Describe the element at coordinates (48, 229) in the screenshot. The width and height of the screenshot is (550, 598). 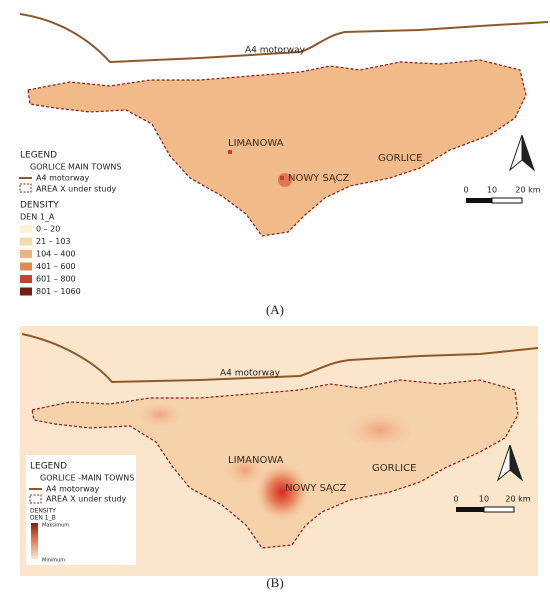
I see `legend-class: 0 – 20` at that location.